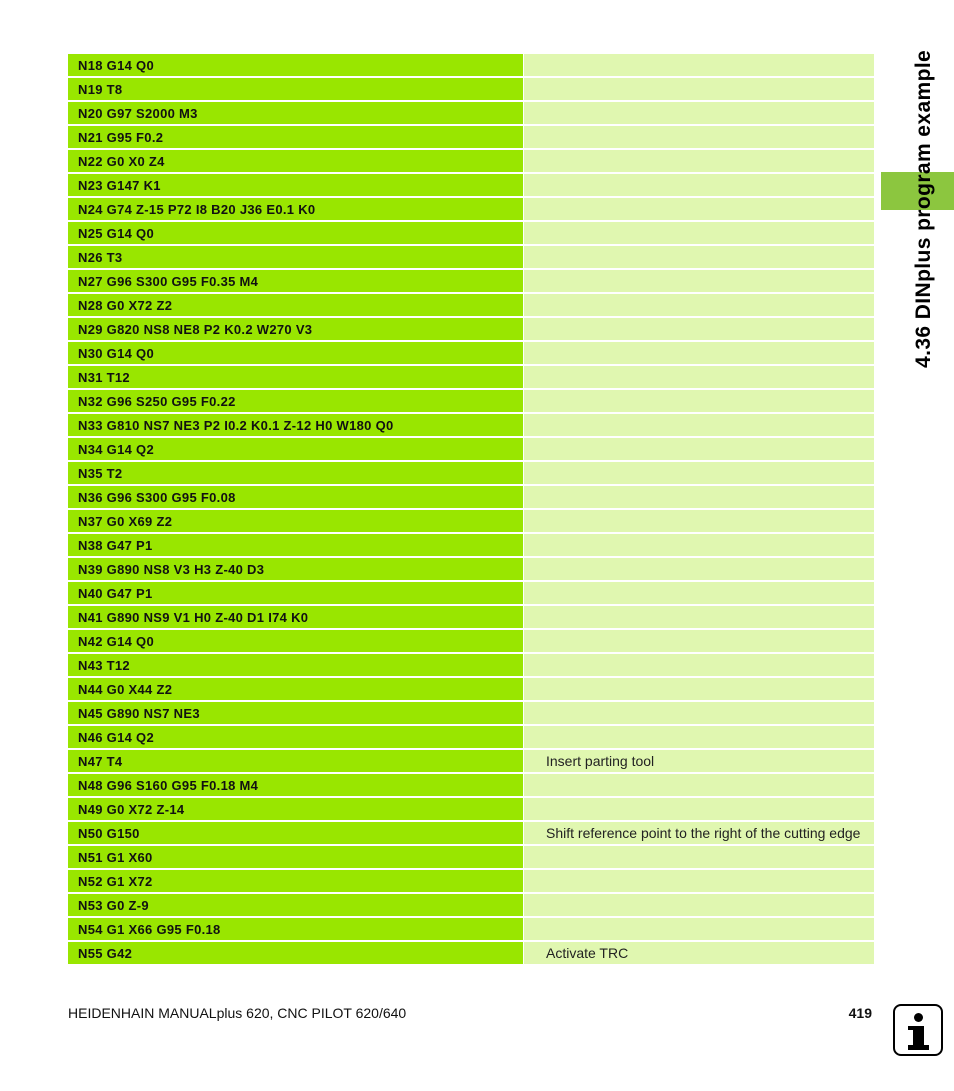 The image size is (954, 1091). What do you see at coordinates (295, 618) in the screenshot?
I see `program-code-cell: N41 G890 NS9 V1 H0 Z-40 D1 I74 K0` at bounding box center [295, 618].